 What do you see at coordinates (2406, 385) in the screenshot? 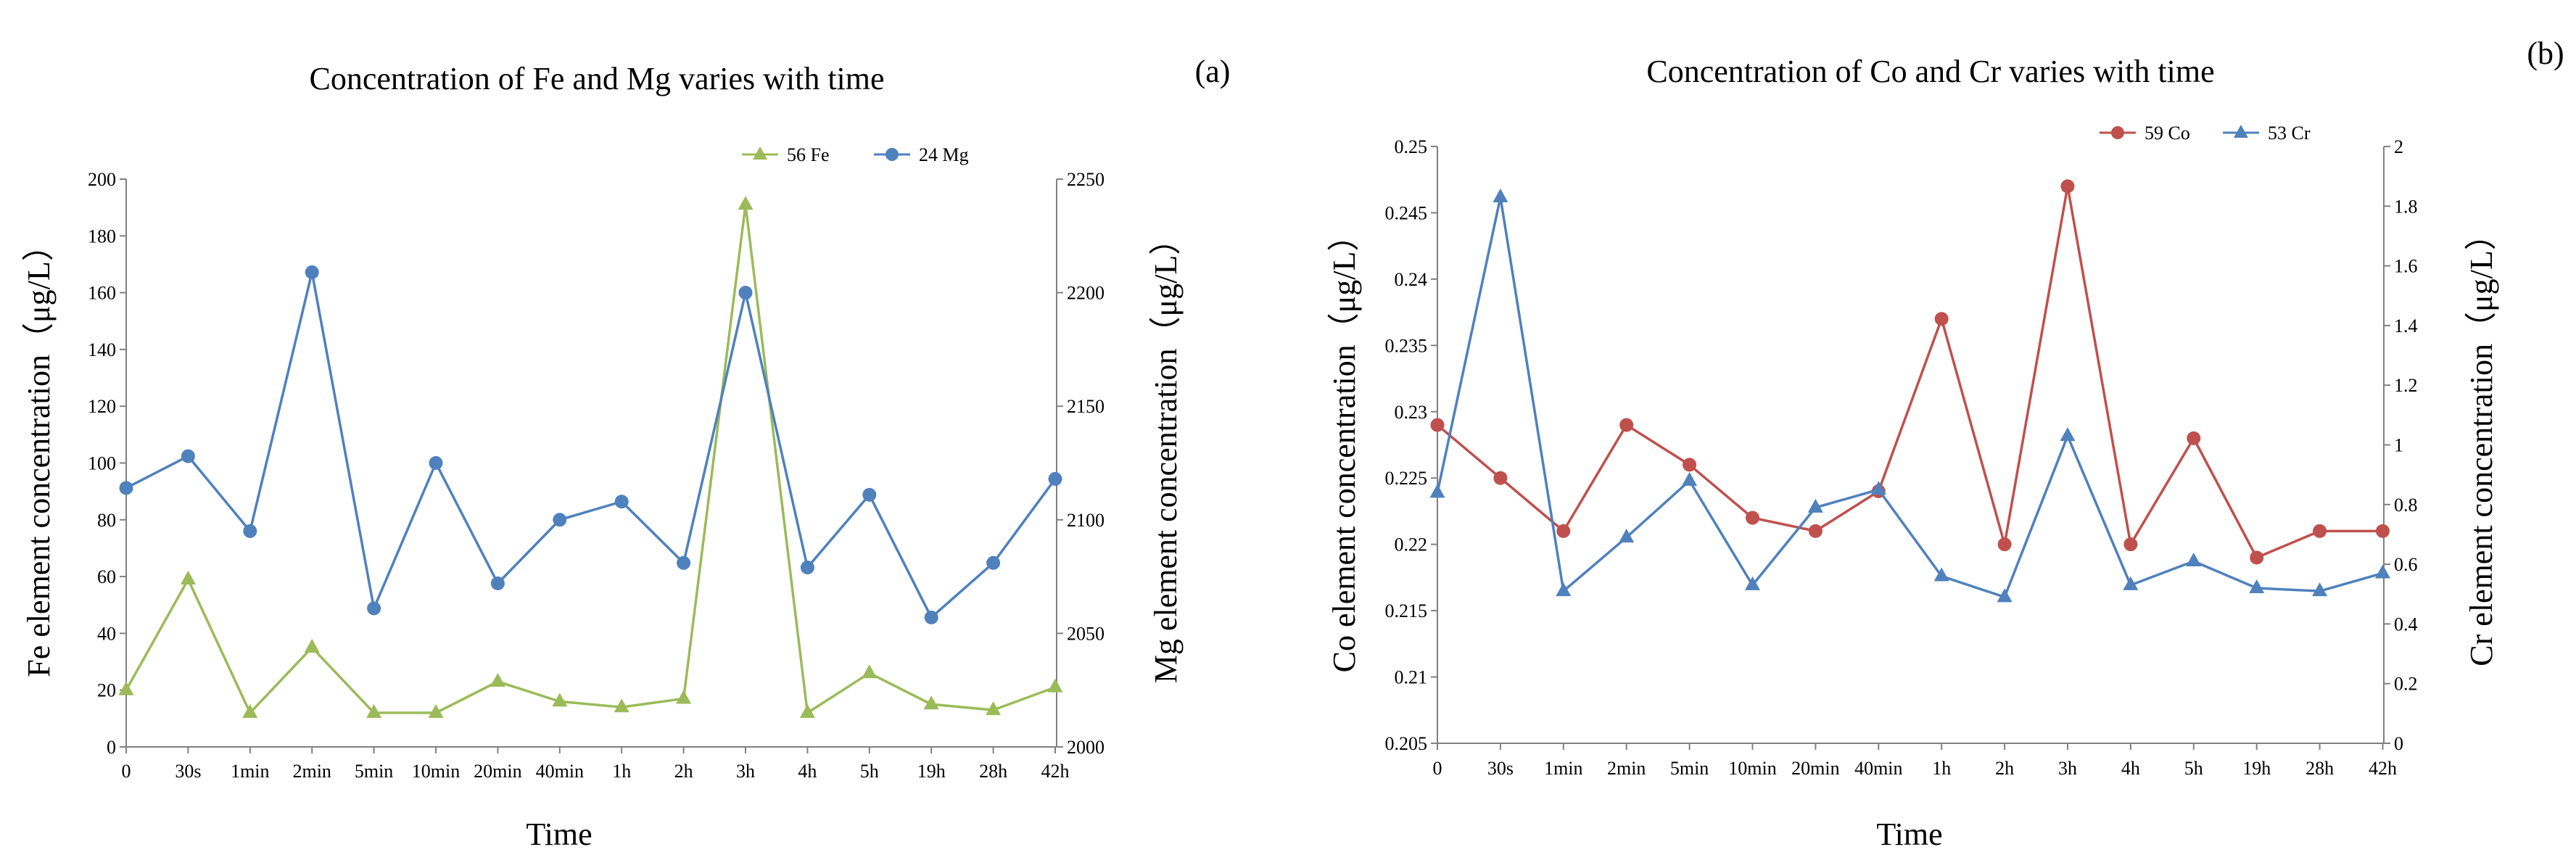
I see `right-tick-label: 1.2` at bounding box center [2406, 385].